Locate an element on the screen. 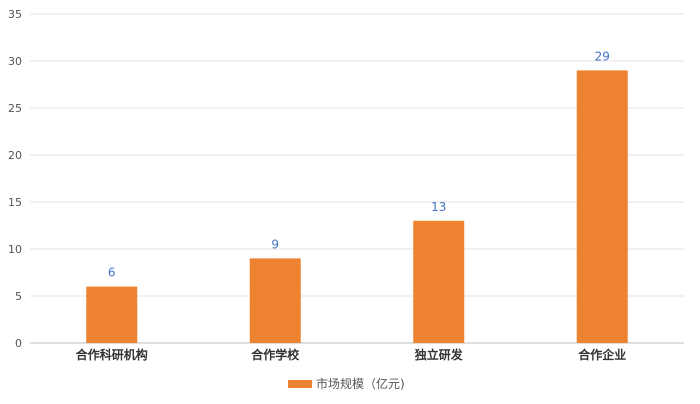 The width and height of the screenshot is (700, 404). y-tick-label: 0 is located at coordinates (18, 343).